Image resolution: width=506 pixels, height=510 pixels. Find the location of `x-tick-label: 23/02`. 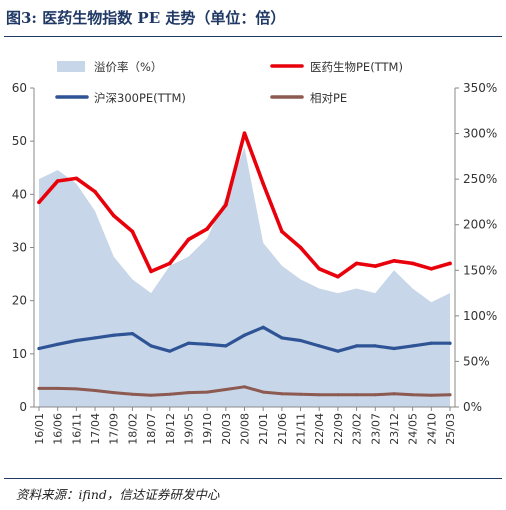

x-tick-label: 23/02 is located at coordinates (357, 429).